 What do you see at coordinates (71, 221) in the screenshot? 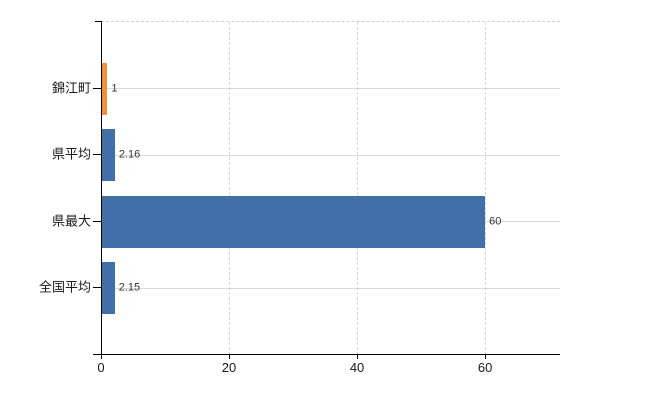
I see `category-label: 県最大` at bounding box center [71, 221].